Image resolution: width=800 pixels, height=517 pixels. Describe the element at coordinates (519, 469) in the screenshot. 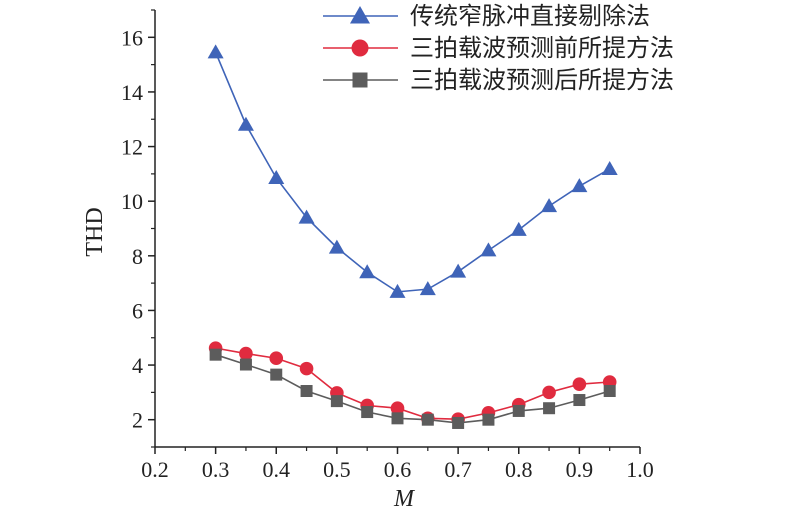

I see `x-tick-label: 0.8` at that location.